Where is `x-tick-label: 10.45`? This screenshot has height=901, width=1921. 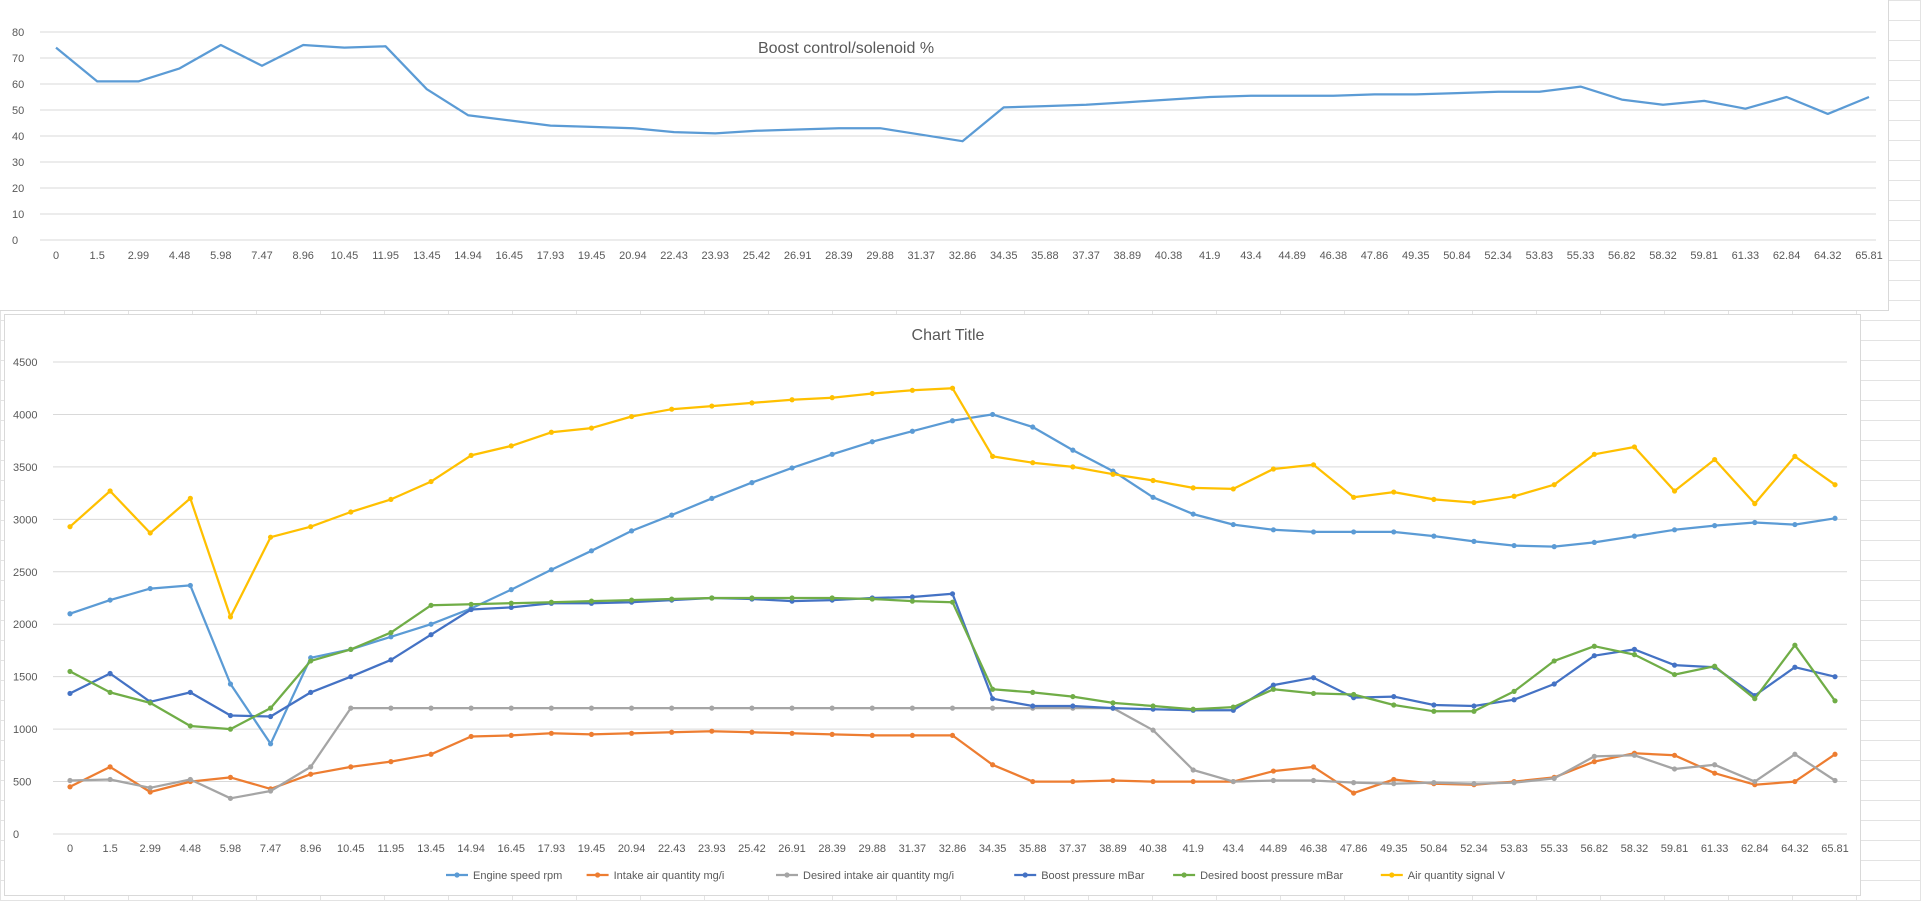 x-tick-label: 10.45 is located at coordinates (345, 256).